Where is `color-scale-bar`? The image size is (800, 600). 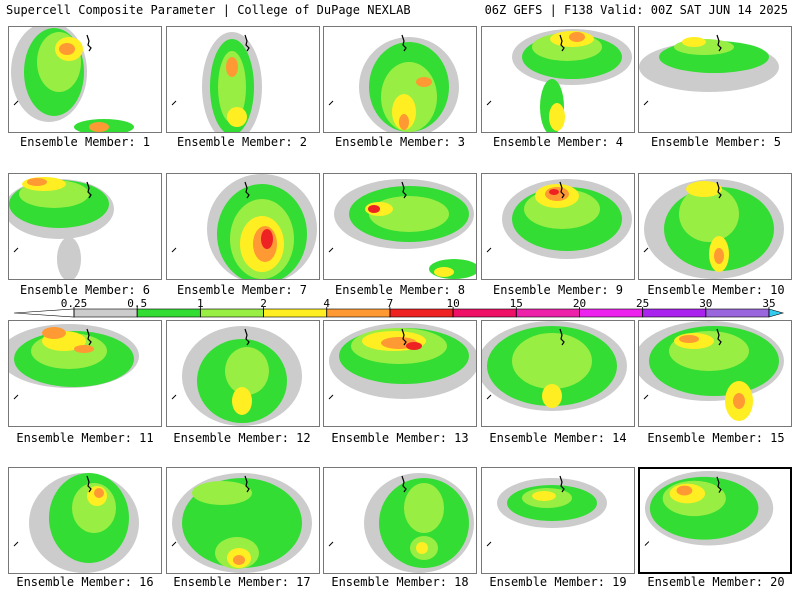
color-scale-bar is located at coordinates (399, 312).